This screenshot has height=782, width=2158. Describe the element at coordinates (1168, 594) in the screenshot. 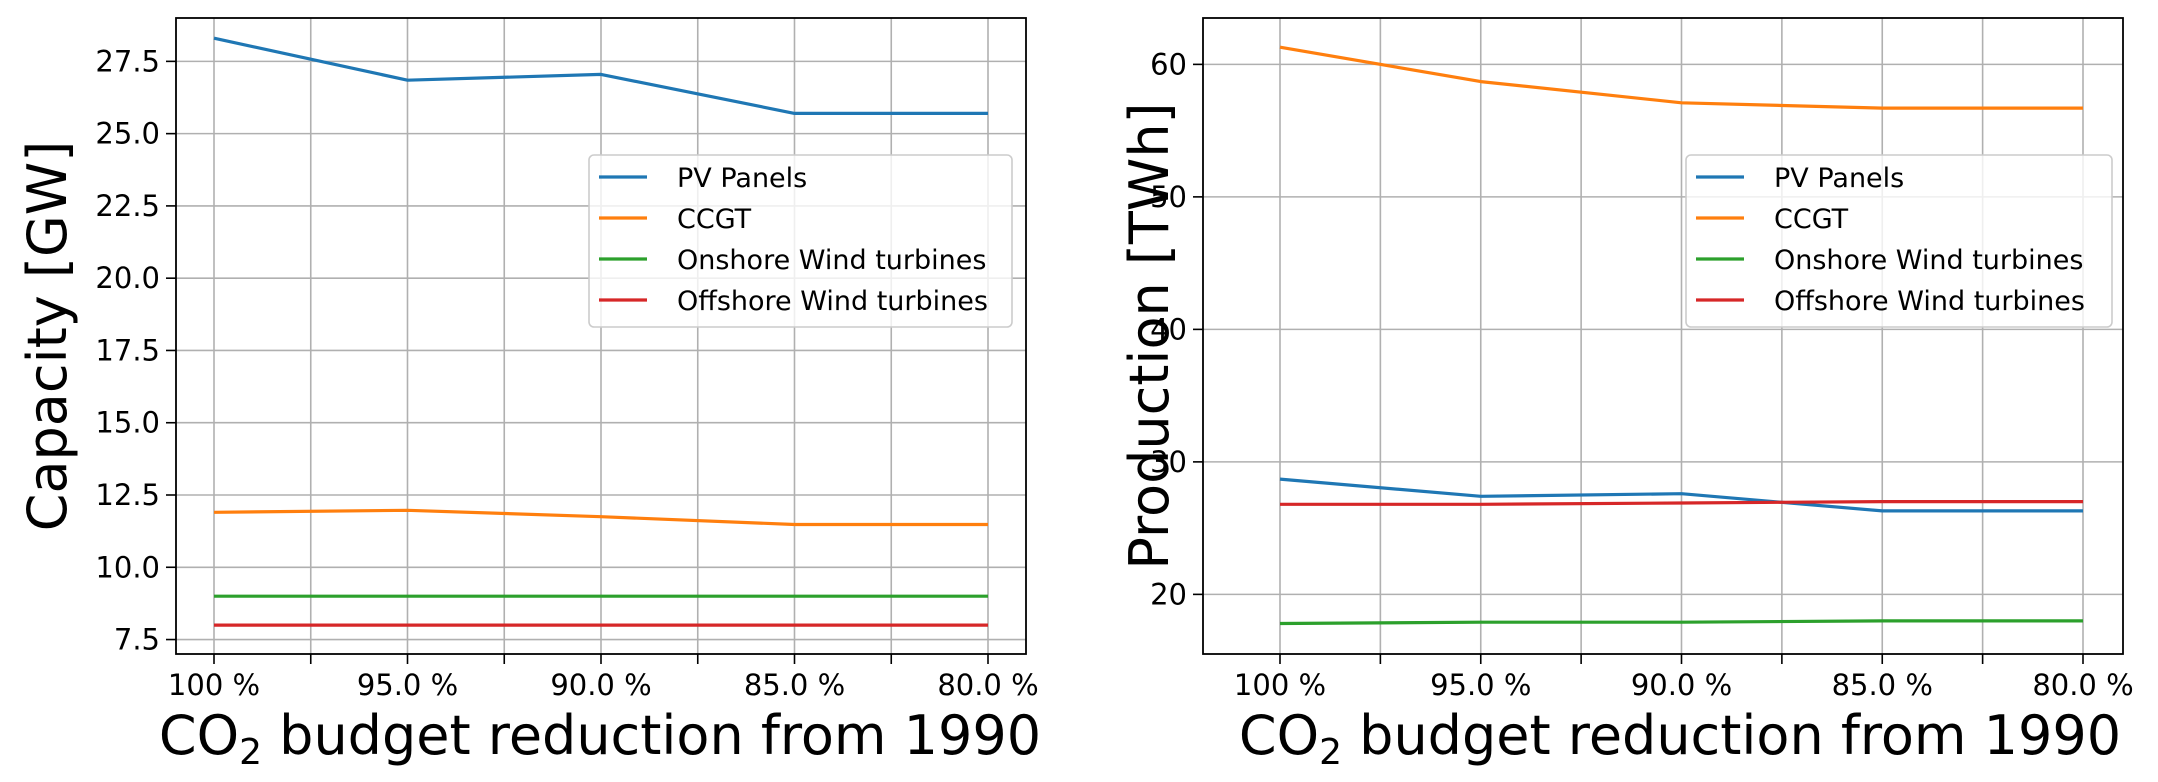

I see `y-tick-label: 20` at that location.